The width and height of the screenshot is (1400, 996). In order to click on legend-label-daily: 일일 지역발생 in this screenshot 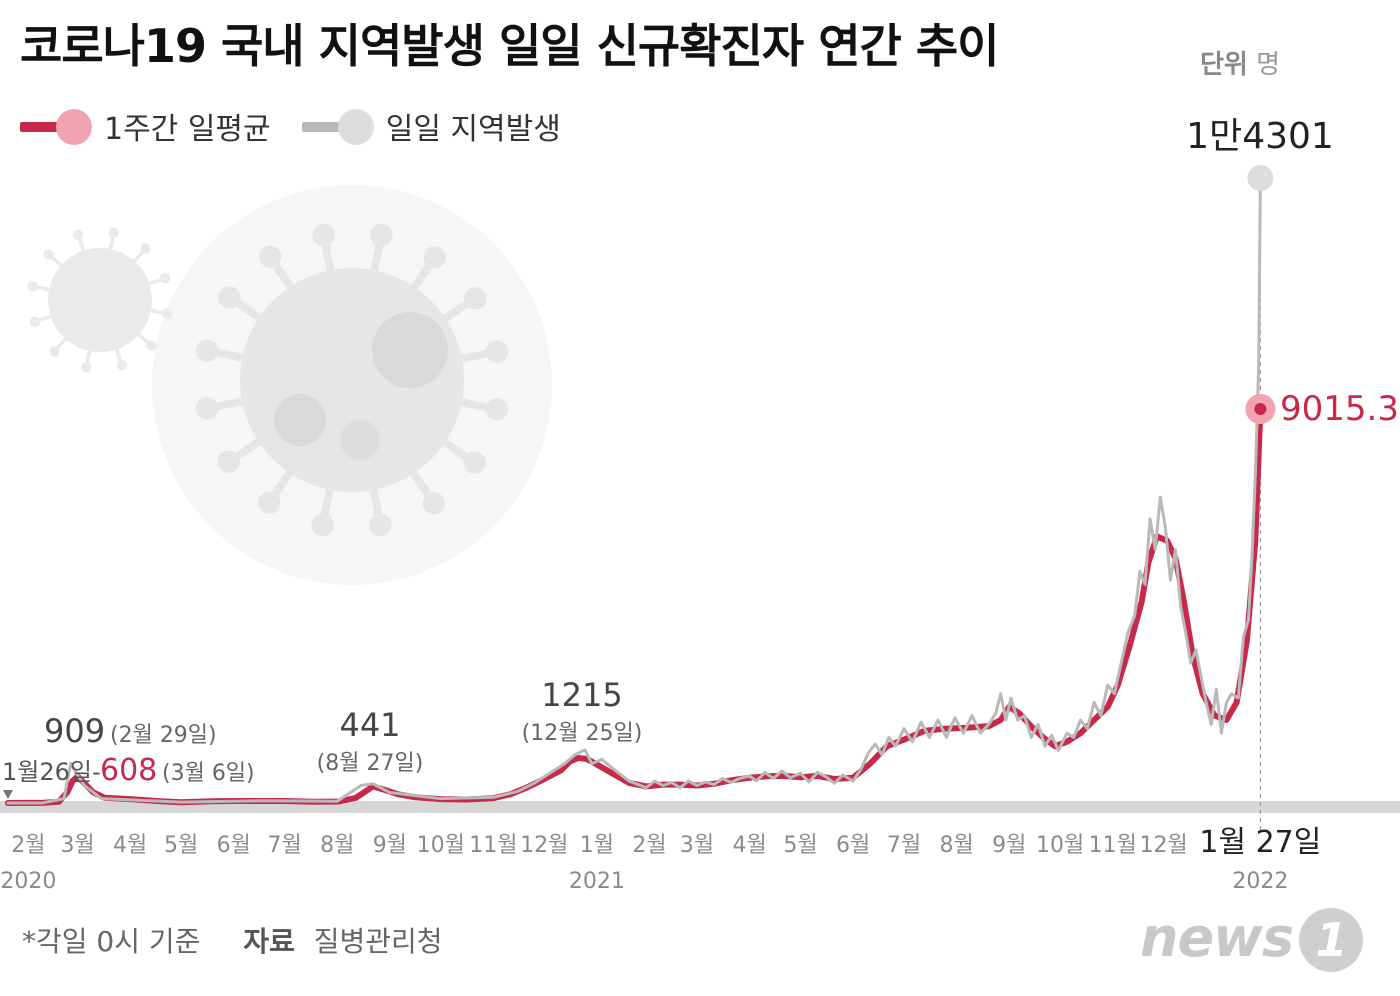, I will do `click(473, 129)`.